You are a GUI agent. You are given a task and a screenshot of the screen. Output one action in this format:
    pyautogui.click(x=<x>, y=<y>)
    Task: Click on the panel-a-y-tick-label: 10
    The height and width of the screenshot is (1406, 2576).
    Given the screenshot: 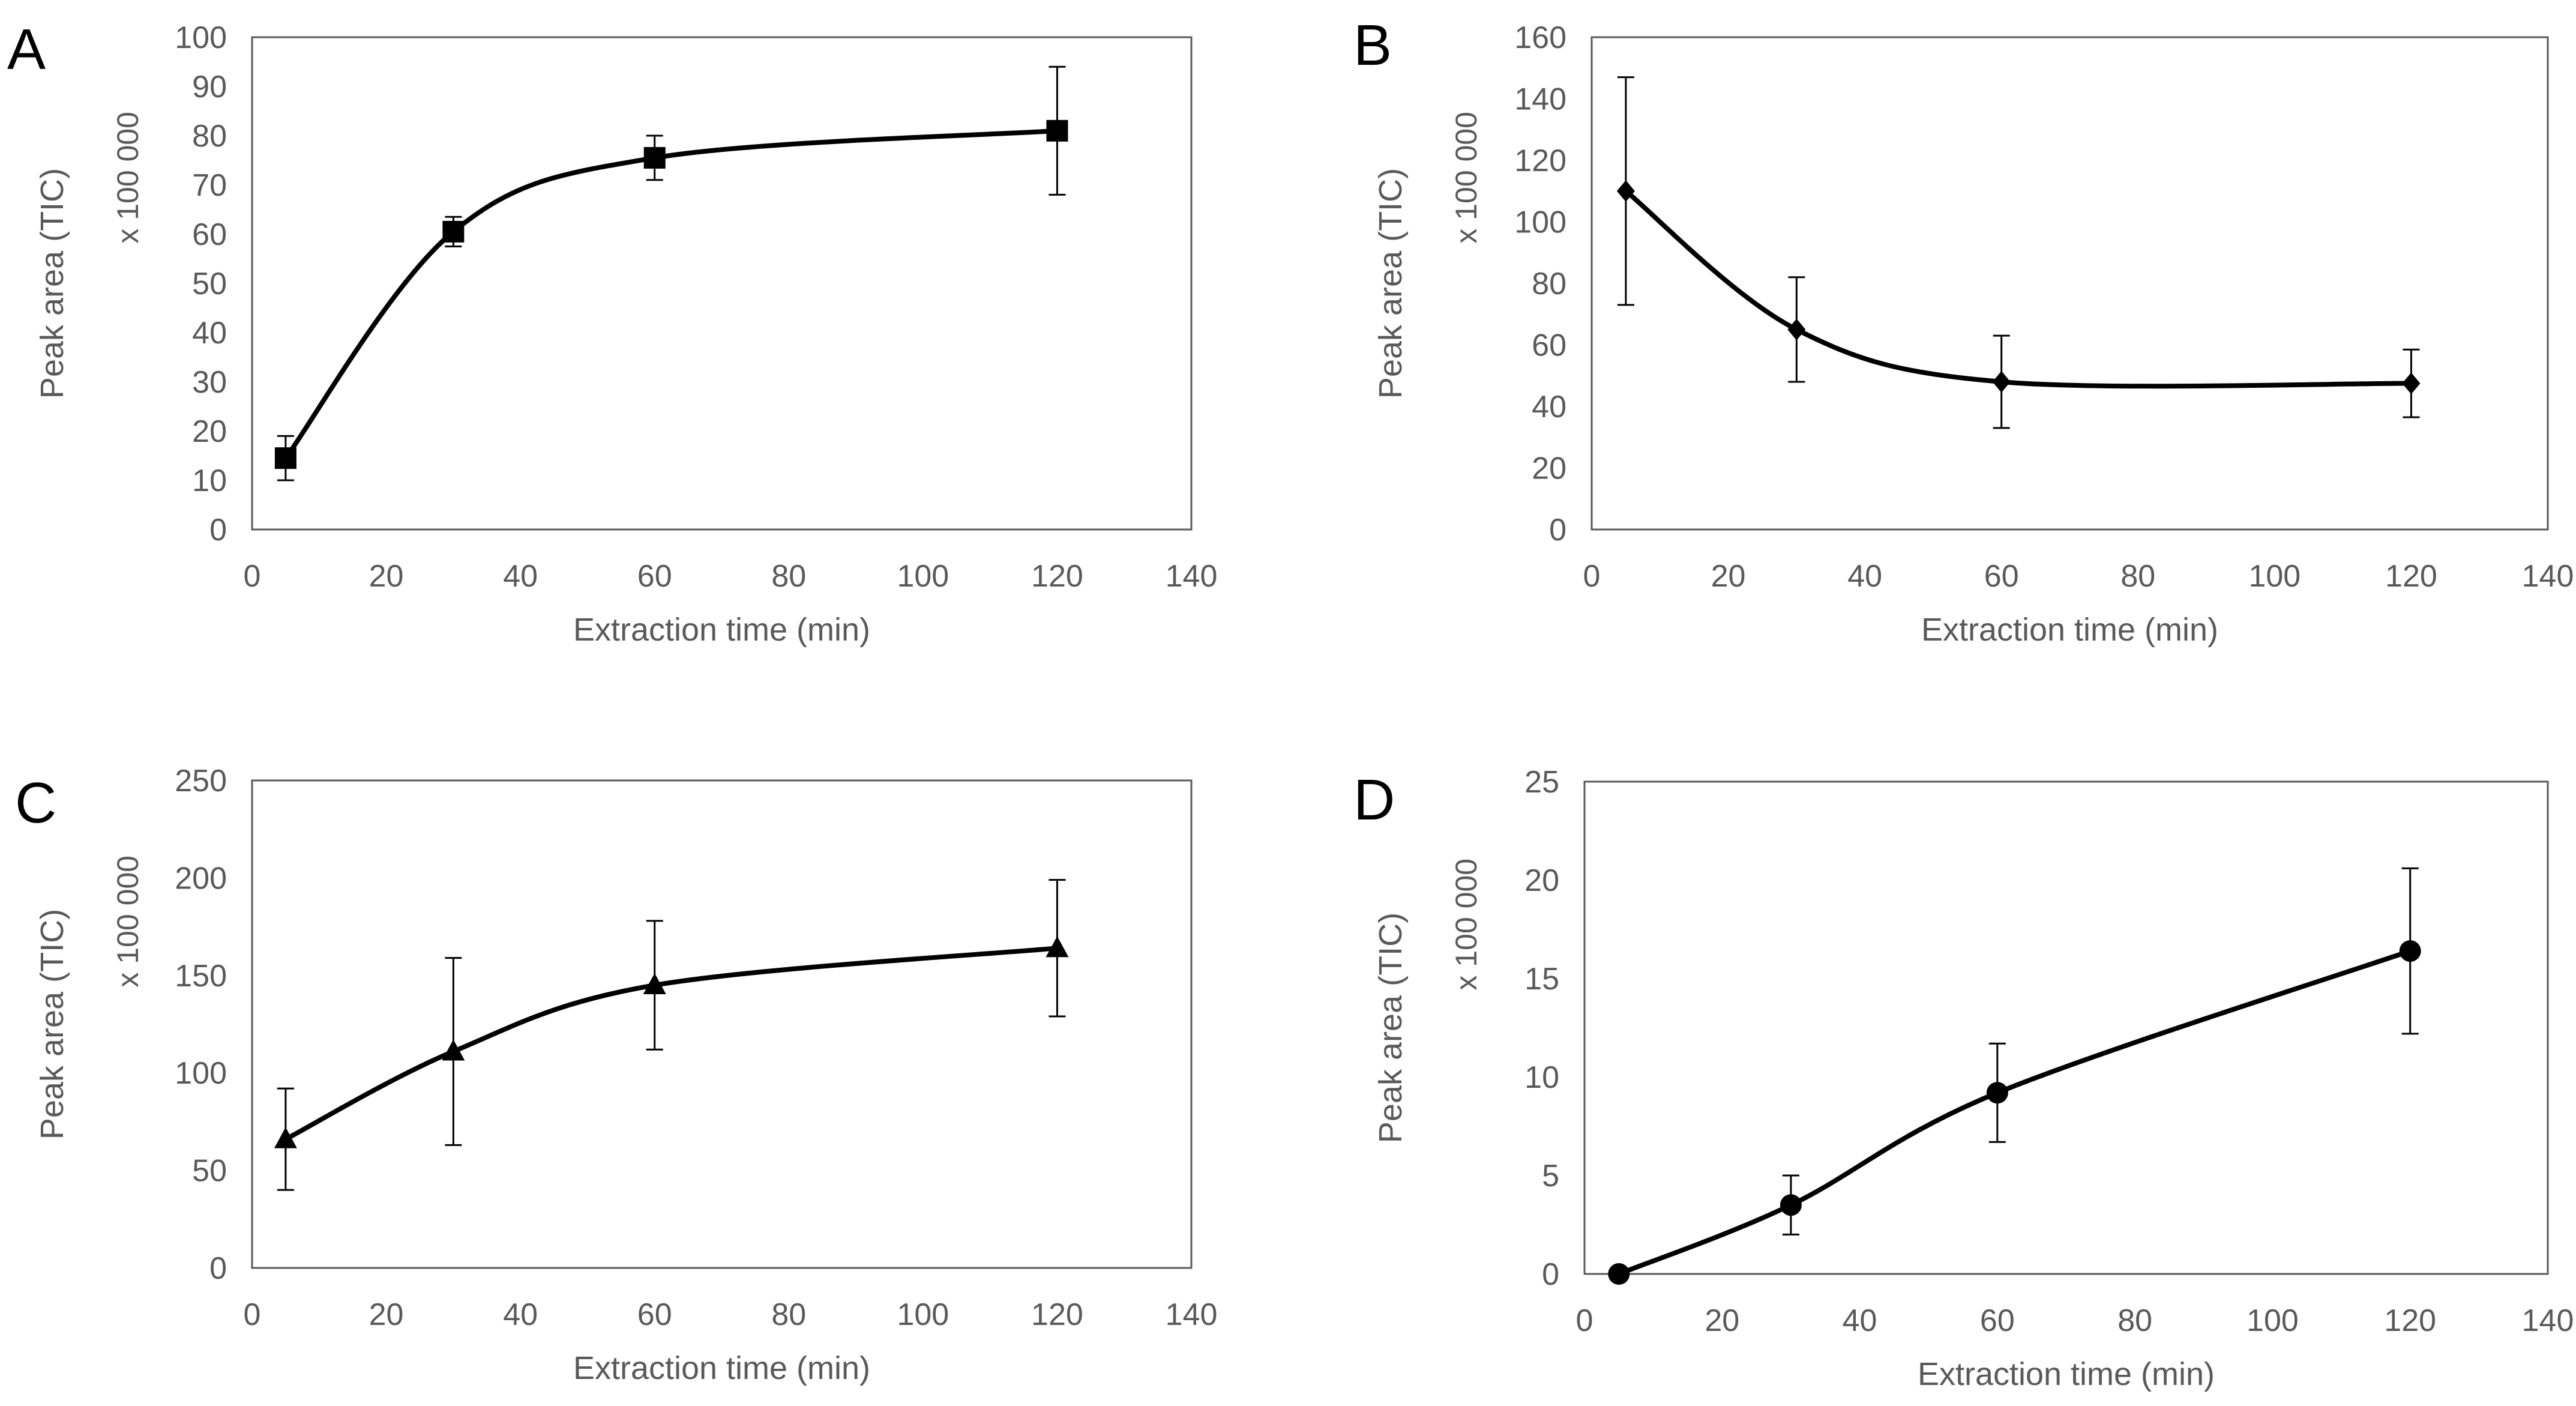 What is the action you would take?
    pyautogui.click(x=209, y=480)
    